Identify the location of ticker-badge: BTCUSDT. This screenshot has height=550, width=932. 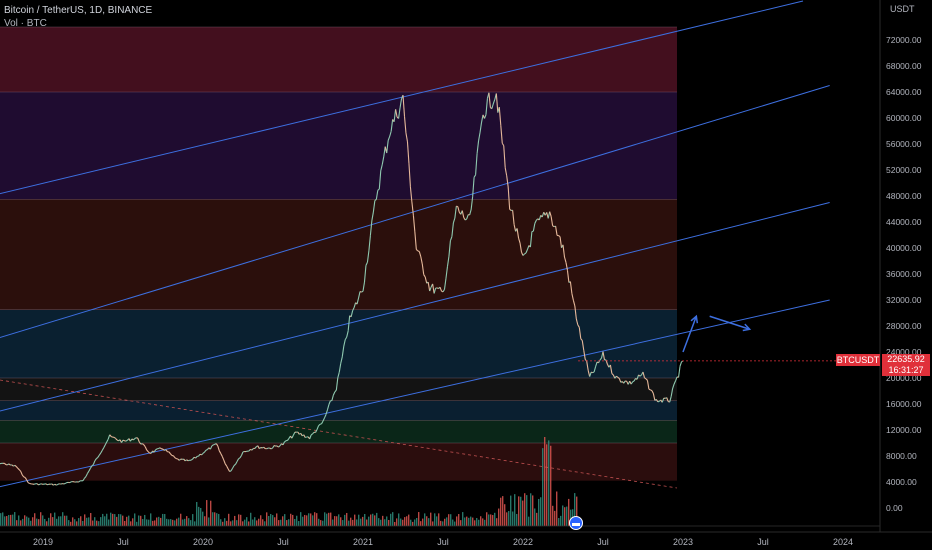
(858, 360).